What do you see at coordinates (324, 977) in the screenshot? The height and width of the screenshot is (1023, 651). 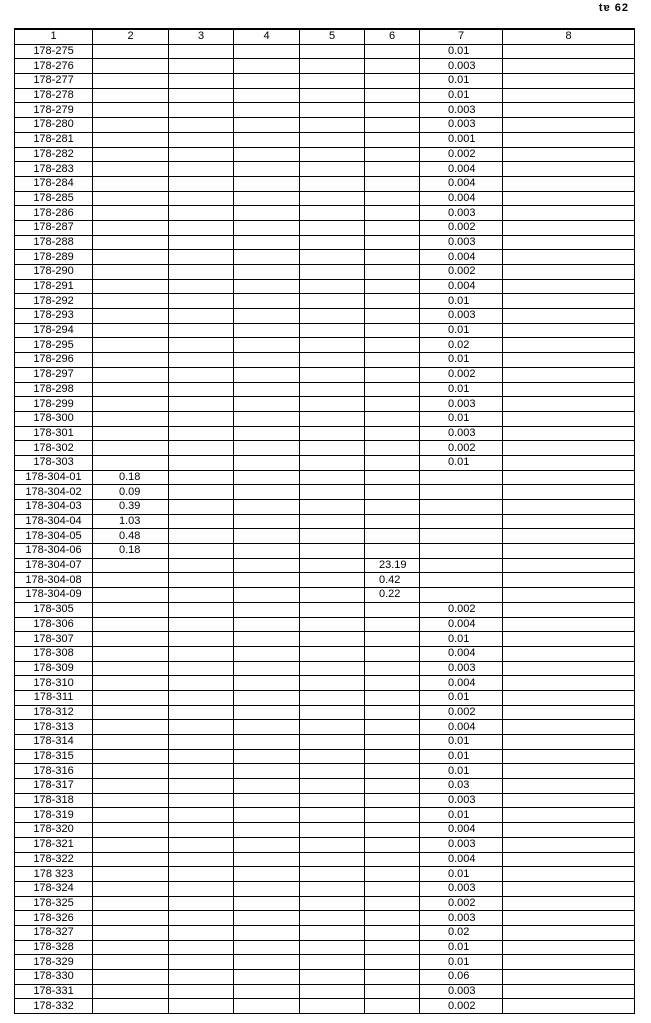 I see `table-row: 178-330 0.06` at bounding box center [324, 977].